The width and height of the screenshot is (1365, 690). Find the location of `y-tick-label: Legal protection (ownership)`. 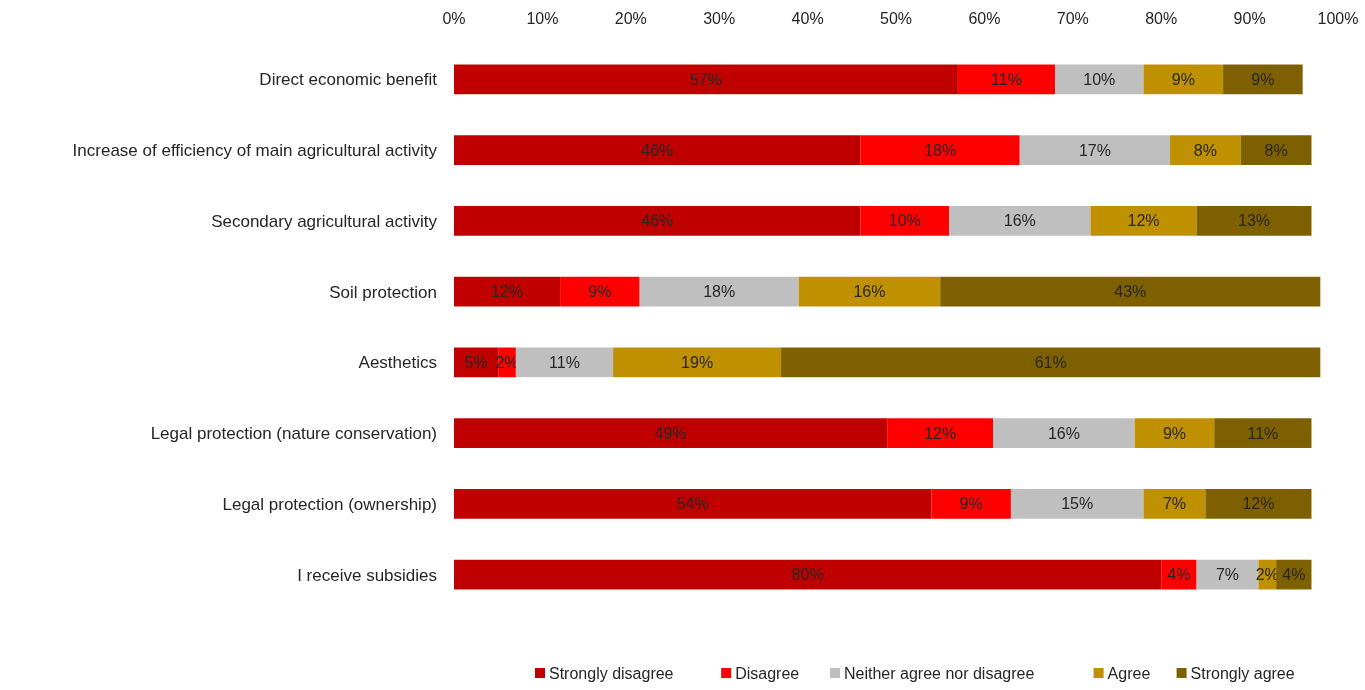

y-tick-label: Legal protection (ownership) is located at coordinates (329, 504).